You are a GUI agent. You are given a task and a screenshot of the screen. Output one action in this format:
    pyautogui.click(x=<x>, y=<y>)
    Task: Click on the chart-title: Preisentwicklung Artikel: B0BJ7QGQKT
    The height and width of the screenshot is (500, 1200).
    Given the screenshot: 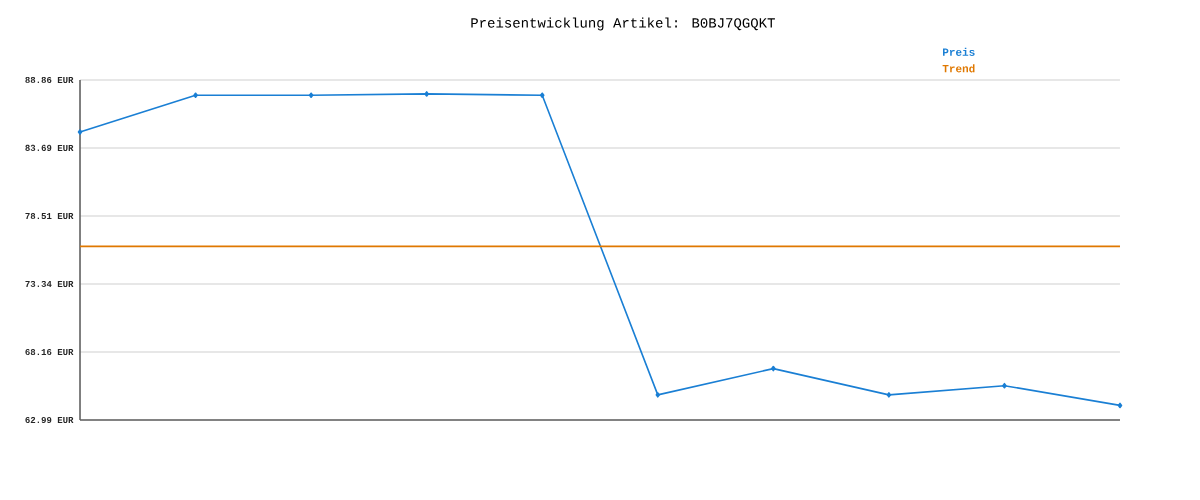 What is the action you would take?
    pyautogui.click(x=623, y=24)
    